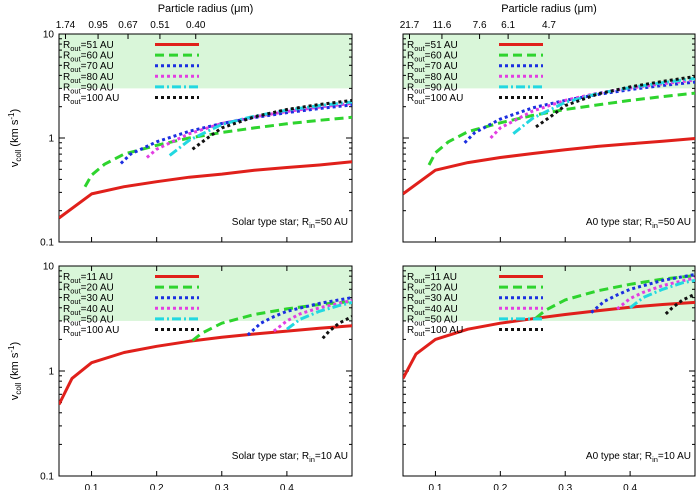 The width and height of the screenshot is (700, 490). I want to click on top-tick-label: 0.40, so click(196, 25).